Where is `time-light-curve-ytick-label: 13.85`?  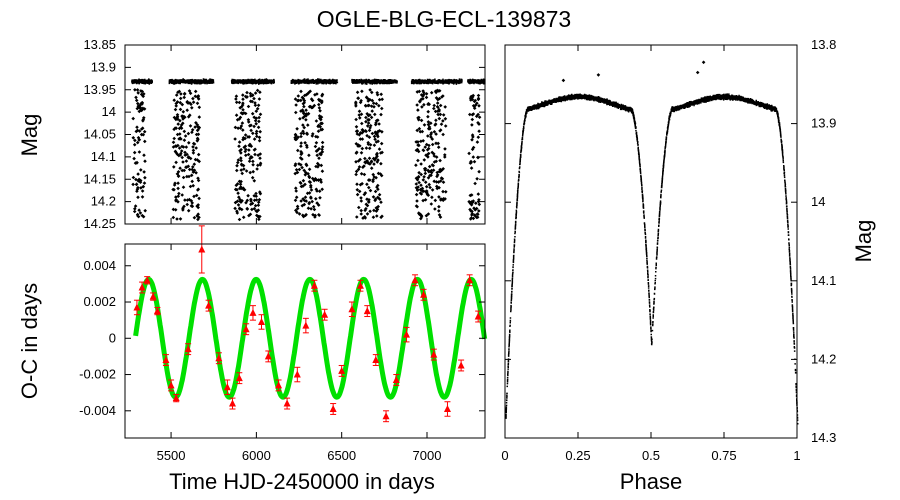
time-light-curve-ytick-label: 13.85 is located at coordinates (99, 44).